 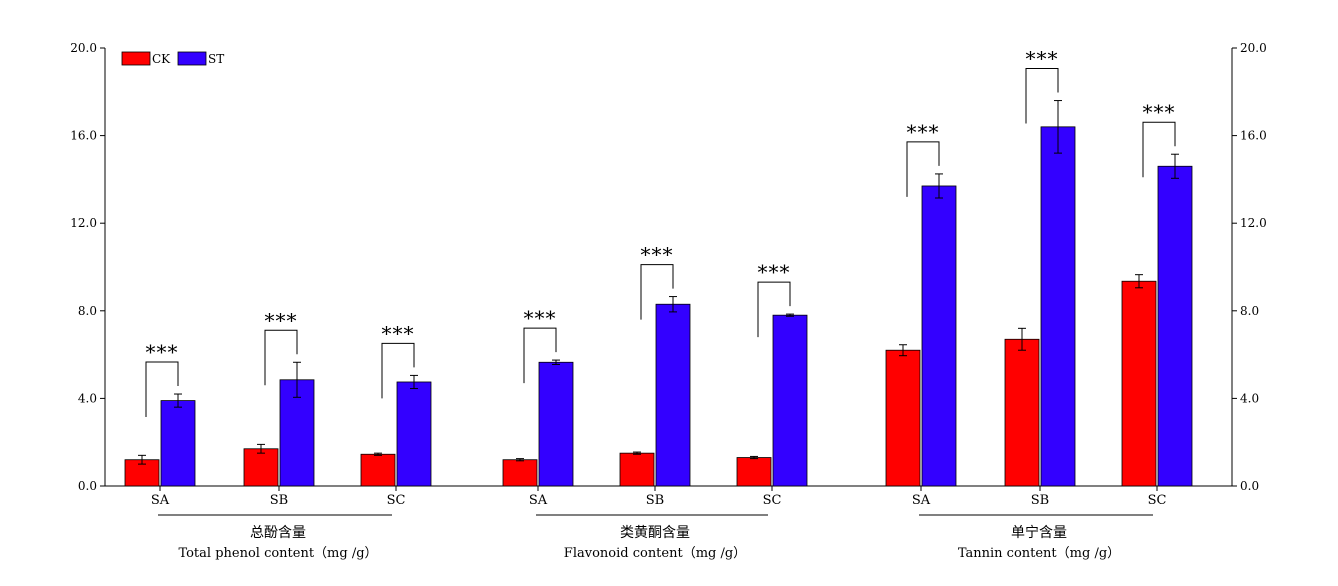 What do you see at coordinates (136, 58) in the screenshot?
I see `legend-swatch-ck` at bounding box center [136, 58].